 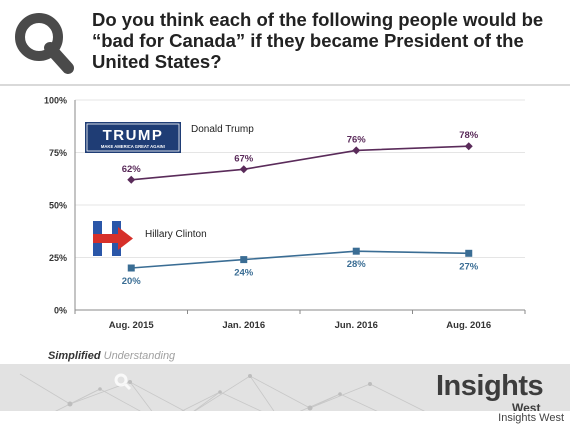 I want to click on brand-logo-main: Insights, so click(x=490, y=386).